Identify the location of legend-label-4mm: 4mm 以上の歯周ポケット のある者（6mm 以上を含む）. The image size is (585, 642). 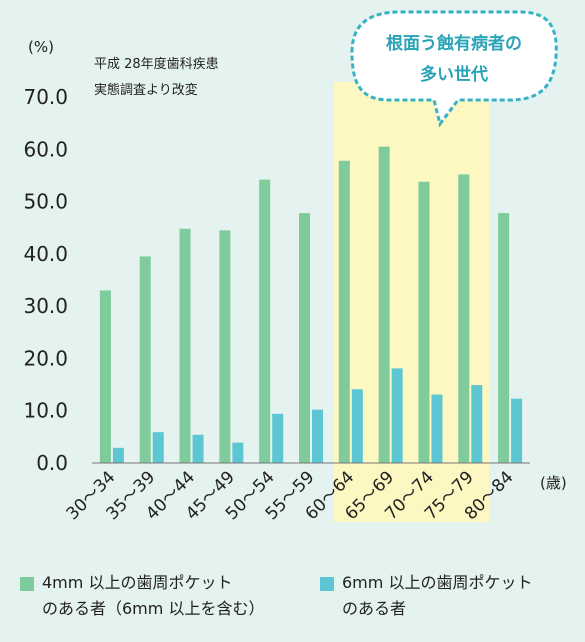
(153, 596).